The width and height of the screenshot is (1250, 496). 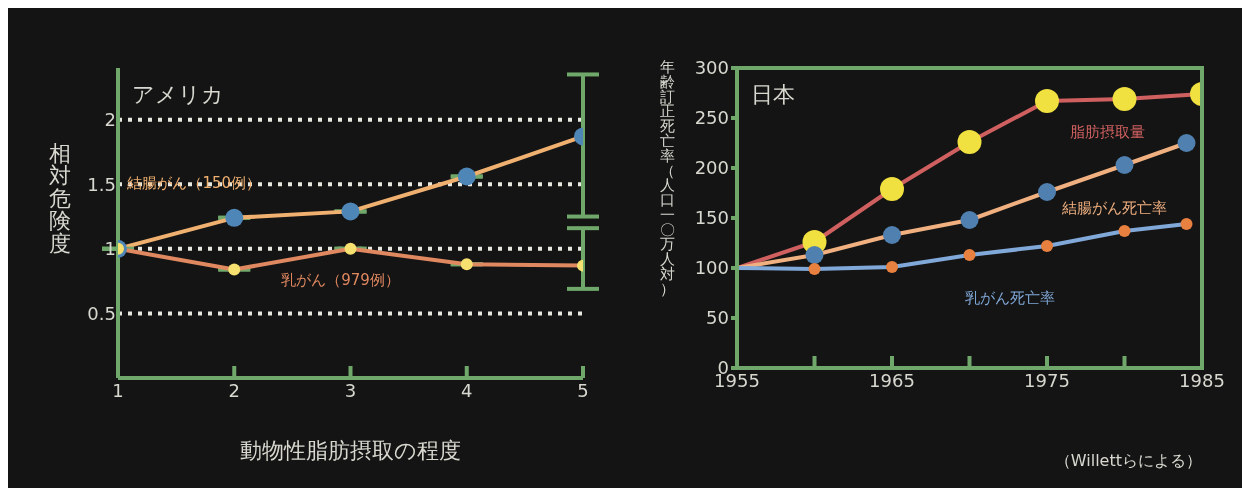 What do you see at coordinates (194, 182) in the screenshot?
I see `series-label: 結腸がん（150例）` at bounding box center [194, 182].